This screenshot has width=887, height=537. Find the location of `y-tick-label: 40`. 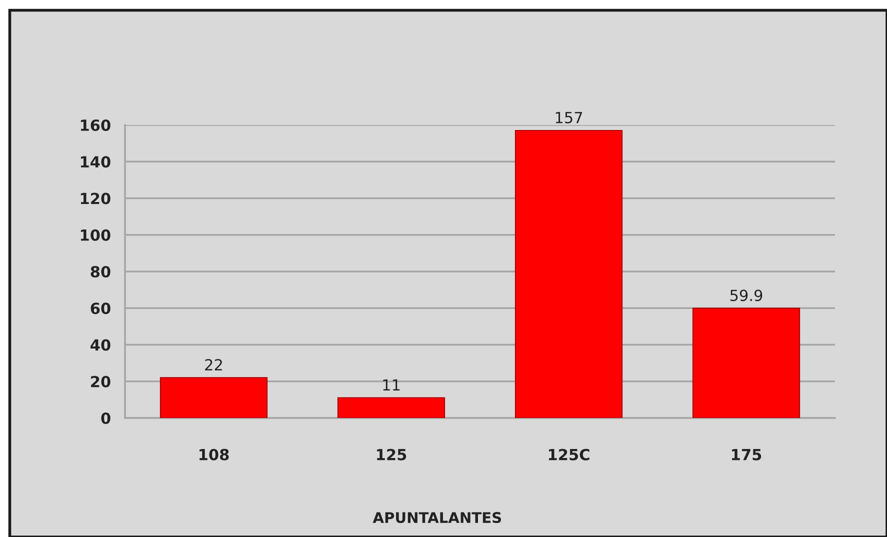

y-tick-label: 40 is located at coordinates (100, 345).